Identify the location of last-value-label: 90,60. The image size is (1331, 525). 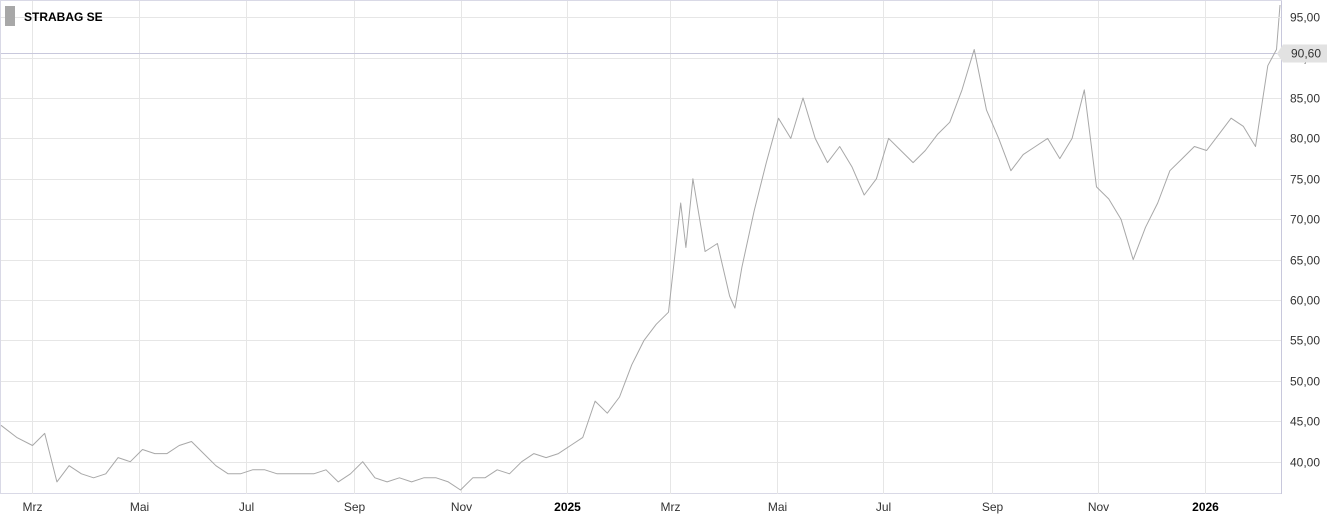
(1306, 54).